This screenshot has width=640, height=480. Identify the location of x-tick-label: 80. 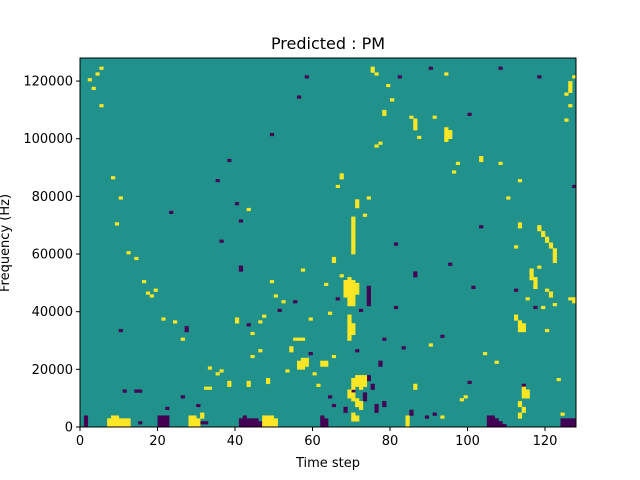
(390, 441).